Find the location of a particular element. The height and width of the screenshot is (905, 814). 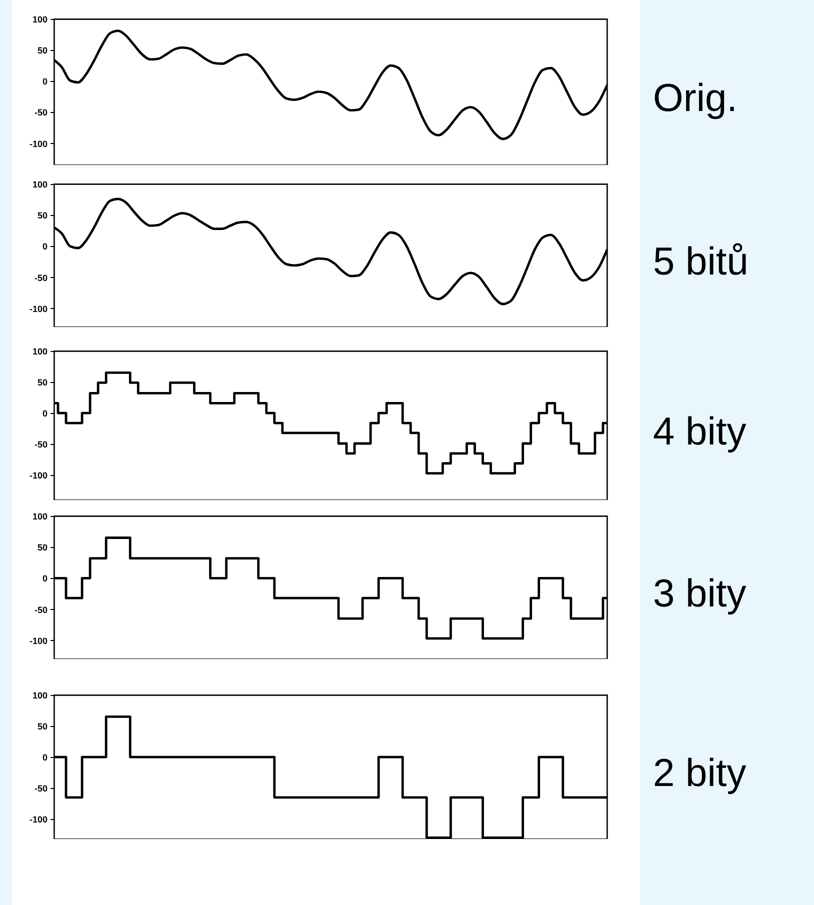

text: 4 bity is located at coordinates (700, 432).